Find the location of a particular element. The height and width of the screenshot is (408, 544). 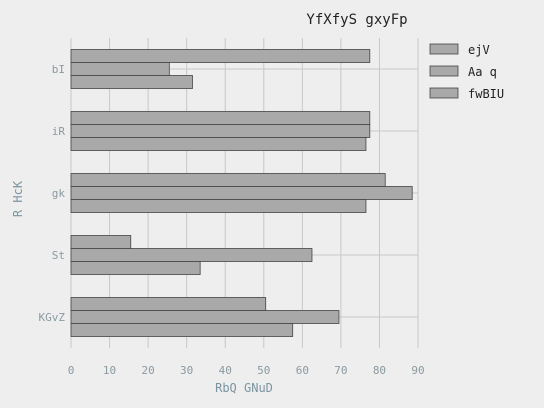

bar-fwbiu-bi is located at coordinates (131, 82).